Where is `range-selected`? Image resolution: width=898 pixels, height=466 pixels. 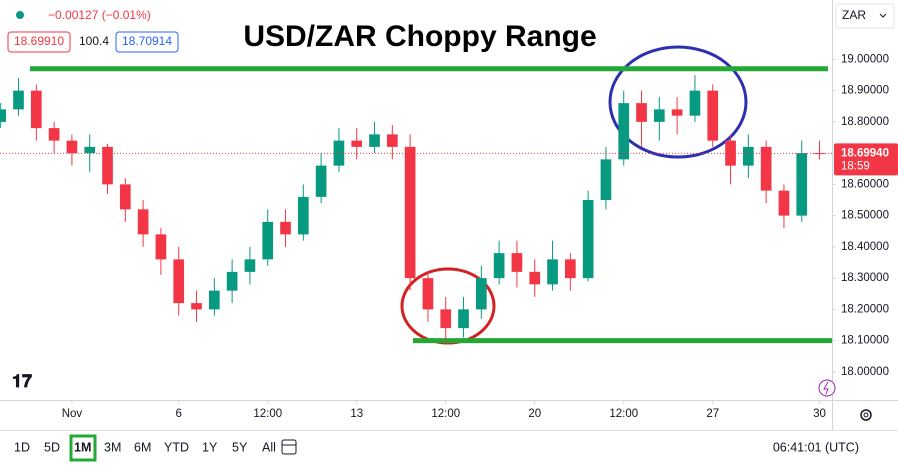 range-selected is located at coordinates (83, 448).